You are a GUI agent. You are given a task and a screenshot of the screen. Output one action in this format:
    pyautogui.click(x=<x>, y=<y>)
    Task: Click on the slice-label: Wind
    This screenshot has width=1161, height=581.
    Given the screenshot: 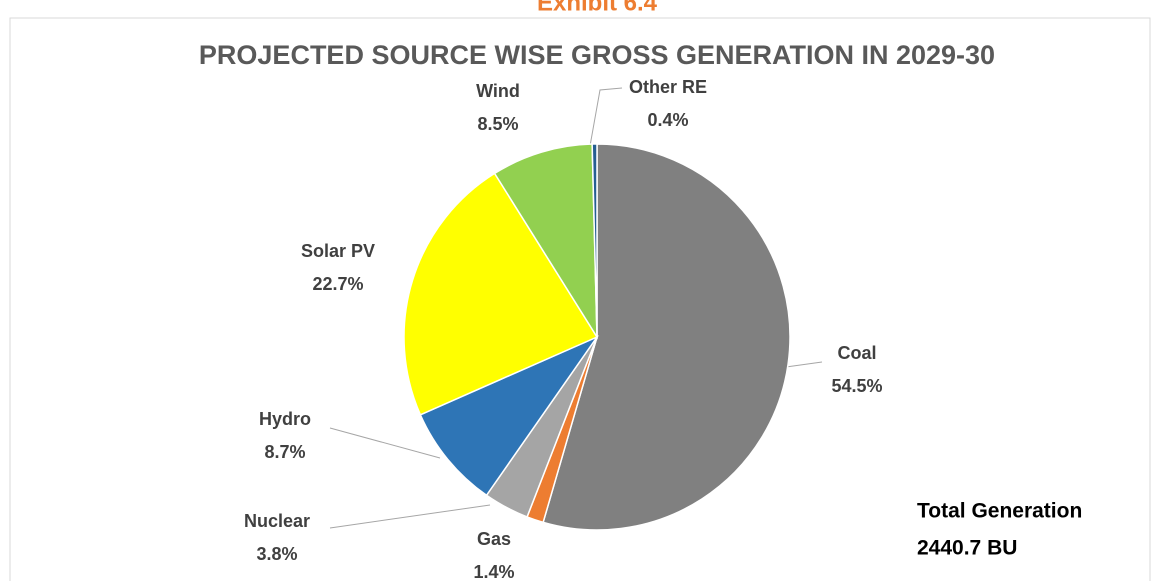 What is the action you would take?
    pyautogui.click(x=498, y=91)
    